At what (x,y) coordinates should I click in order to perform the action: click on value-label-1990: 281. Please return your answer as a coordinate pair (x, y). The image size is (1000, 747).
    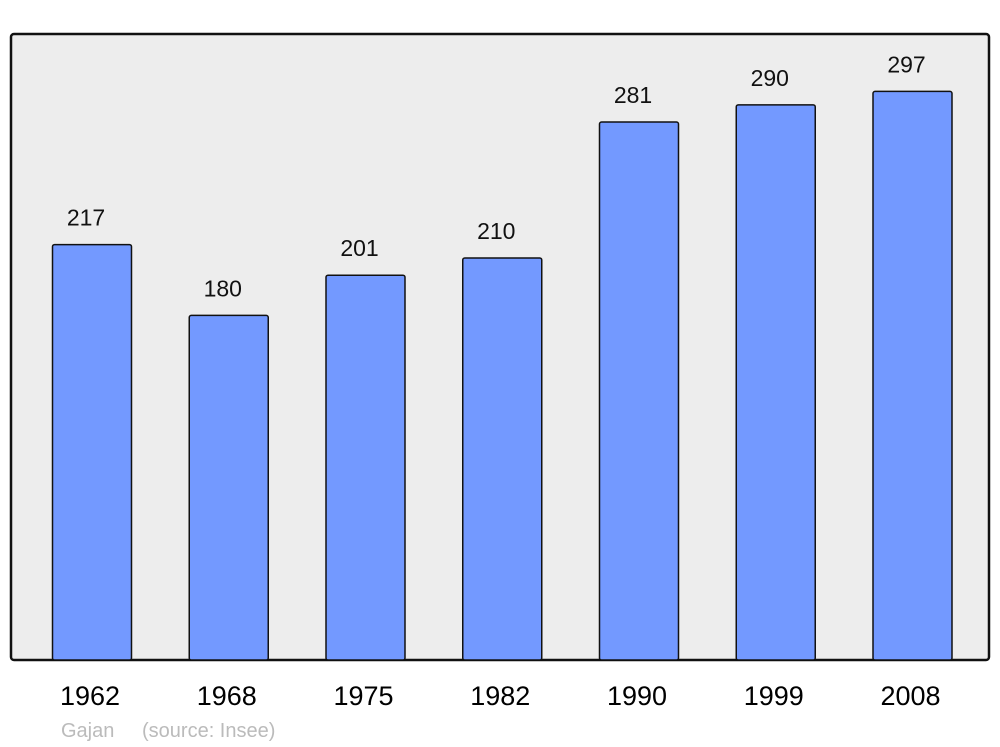
    Looking at the image, I should click on (633, 95).